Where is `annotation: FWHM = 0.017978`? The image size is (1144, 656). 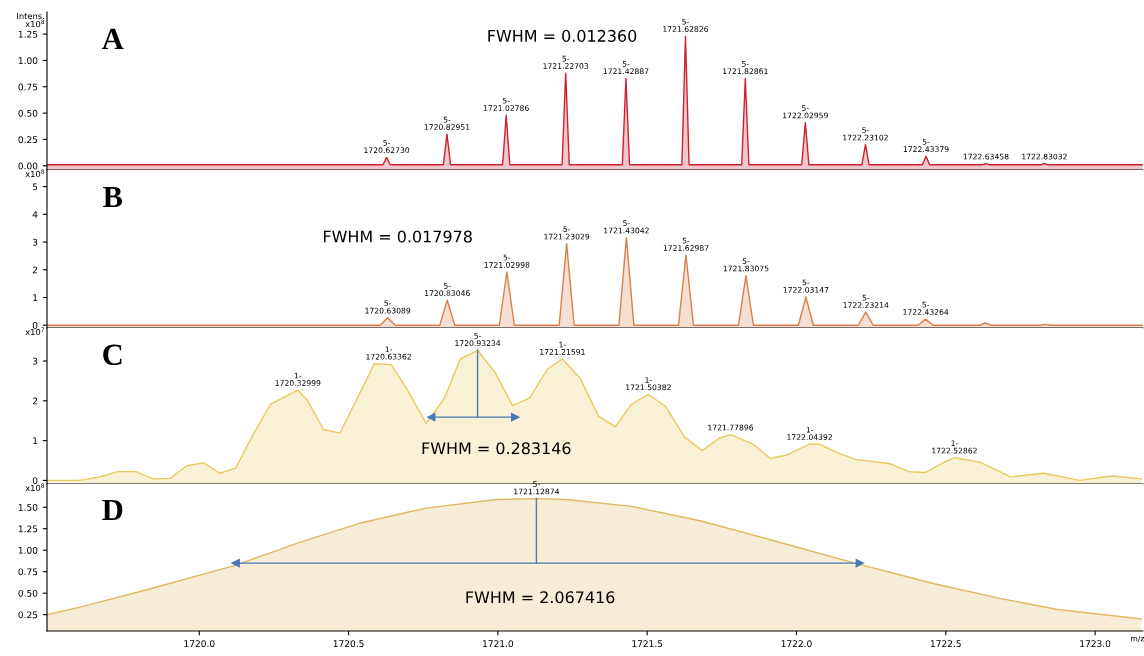 annotation: FWHM = 0.017978 is located at coordinates (397, 236).